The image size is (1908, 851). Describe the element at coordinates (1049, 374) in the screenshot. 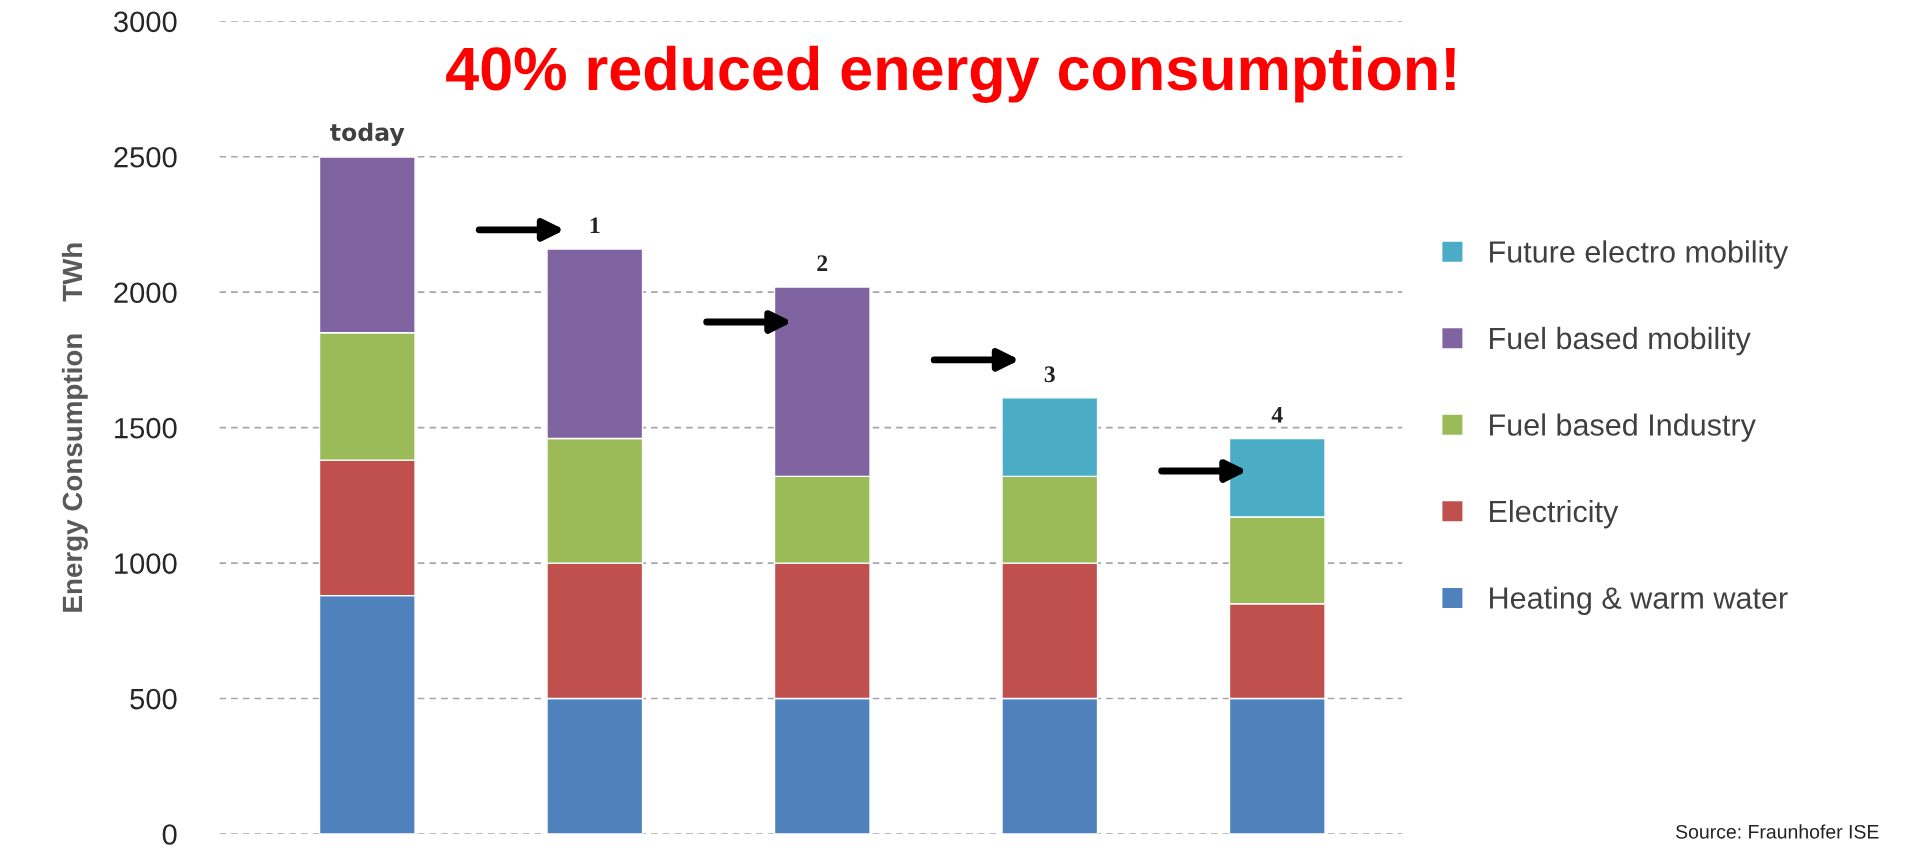

I see `x-tick-label: 3` at that location.